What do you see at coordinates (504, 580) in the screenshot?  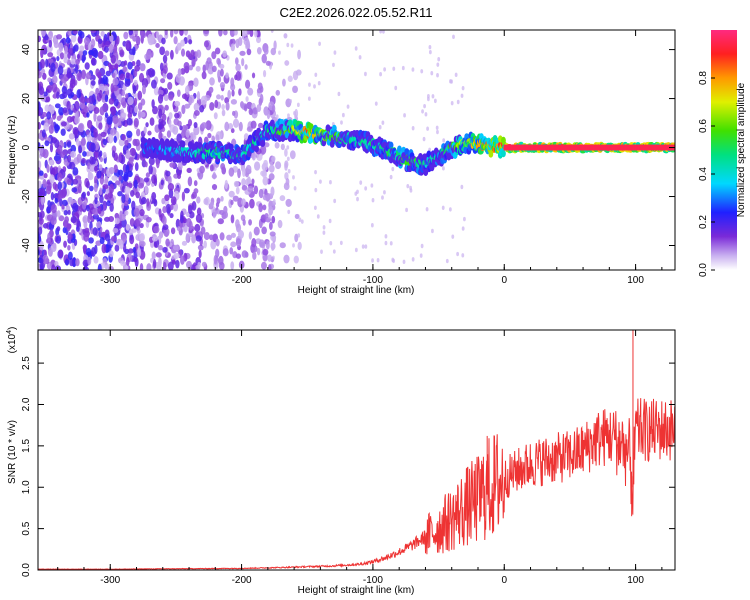 I see `x-tick-label: 0` at bounding box center [504, 580].